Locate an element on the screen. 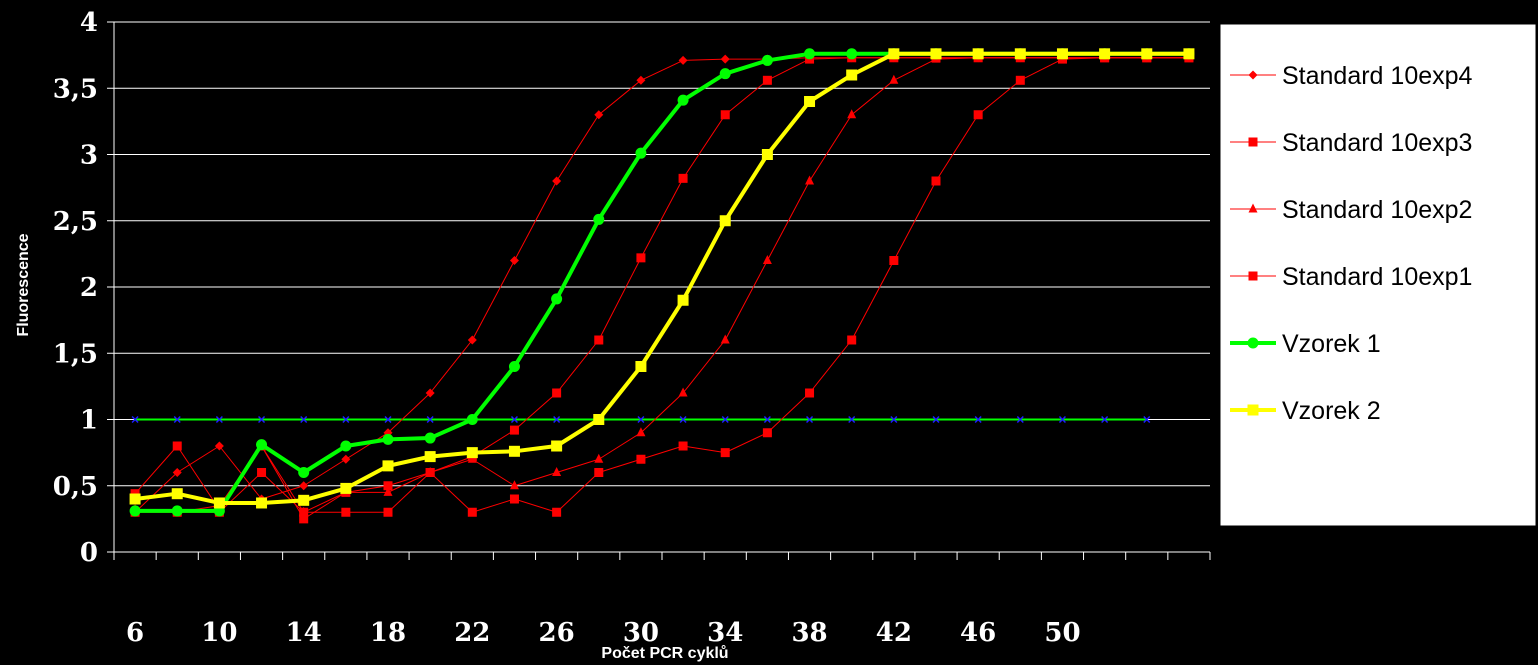 The image size is (1538, 665). legend-item: Standard 10exp2 is located at coordinates (1351, 210).